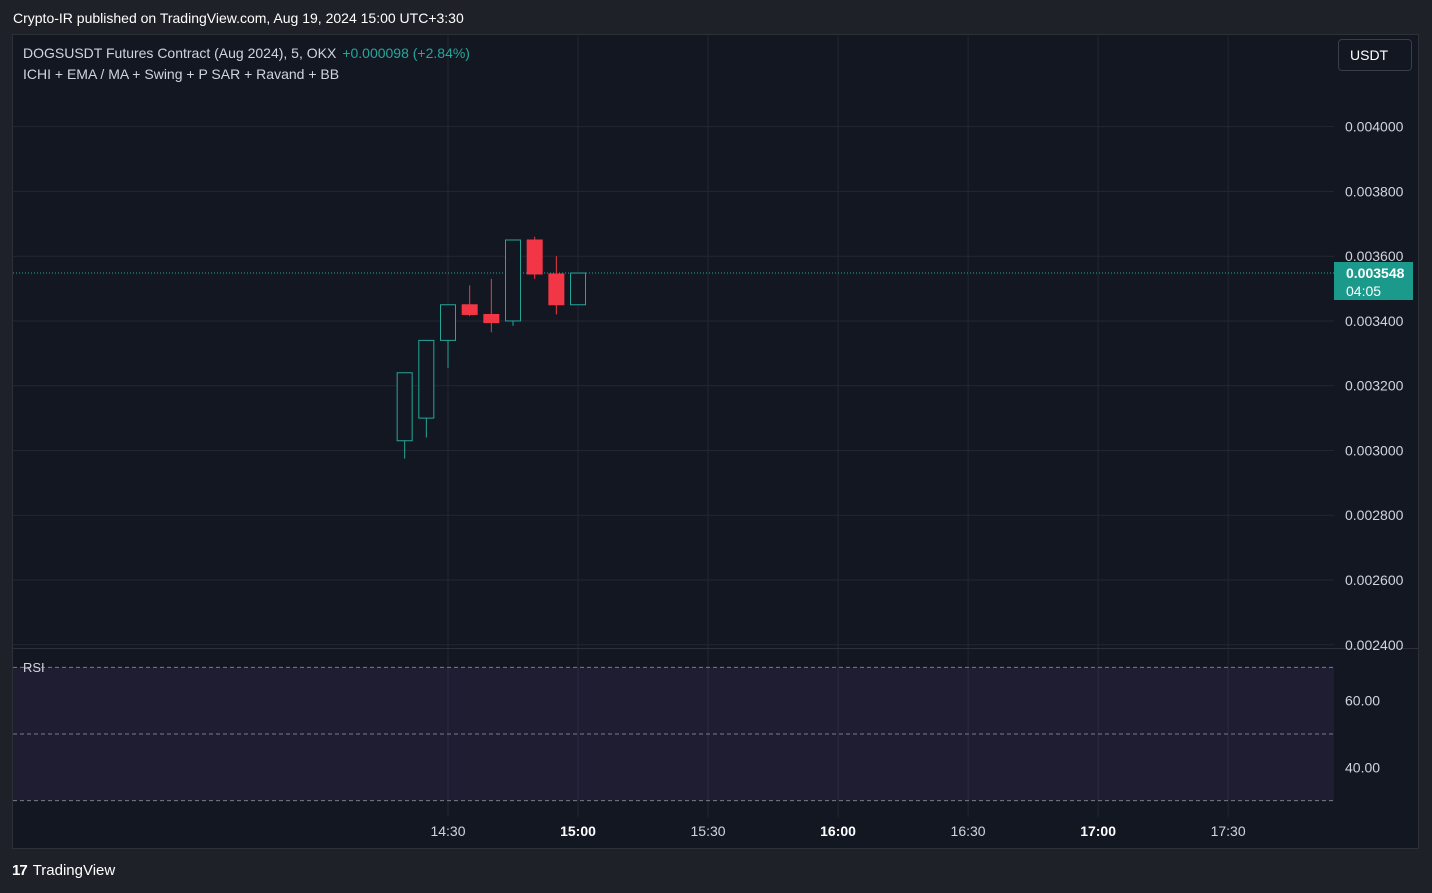 This screenshot has width=1432, height=893. What do you see at coordinates (1375, 55) in the screenshot?
I see `currency-button: USDT` at bounding box center [1375, 55].